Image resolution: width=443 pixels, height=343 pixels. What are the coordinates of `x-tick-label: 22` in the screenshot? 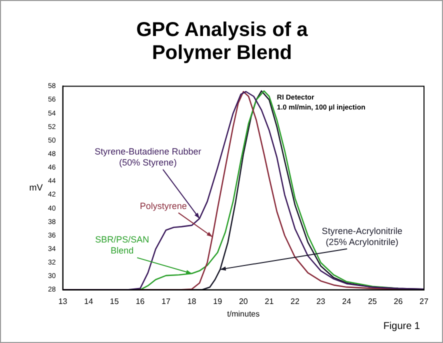 It's located at (295, 301).